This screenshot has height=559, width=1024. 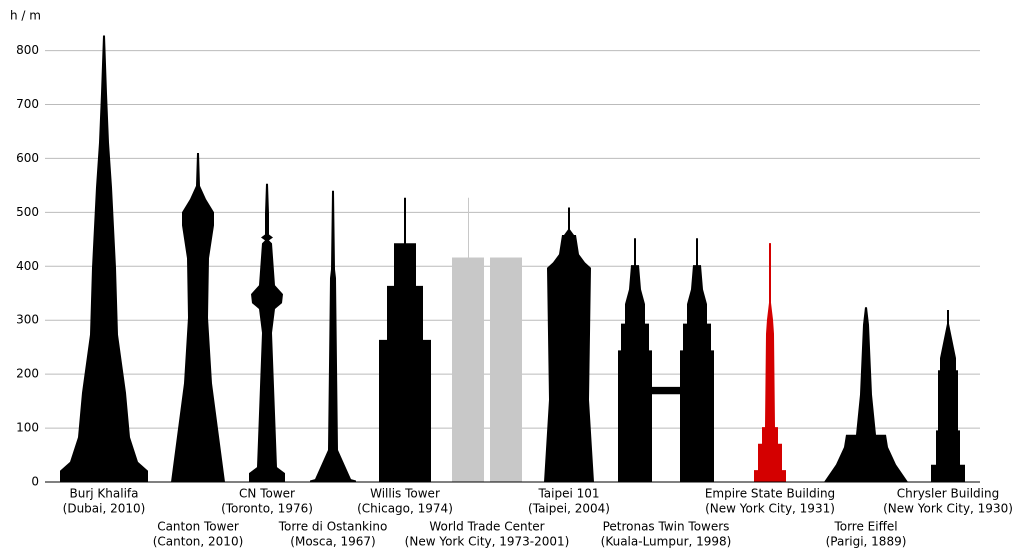 I want to click on x-tick-detail: (Parigi, 1889), so click(x=866, y=542).